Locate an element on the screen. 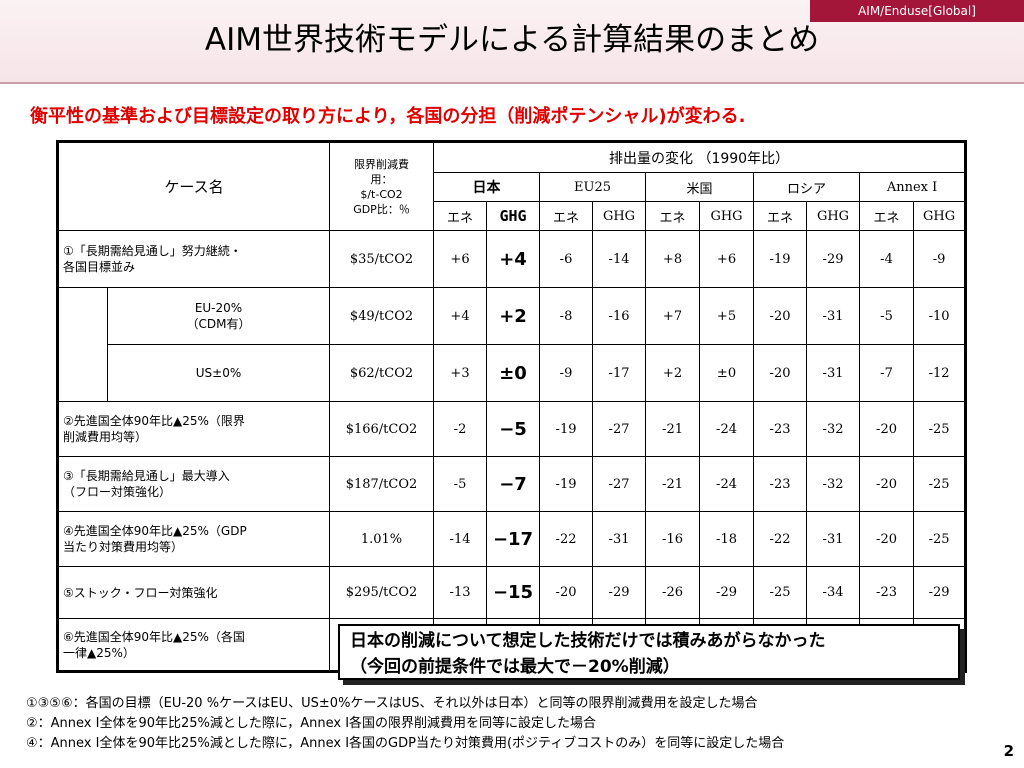  cost-cell: $166/tCO2 is located at coordinates (382, 429).